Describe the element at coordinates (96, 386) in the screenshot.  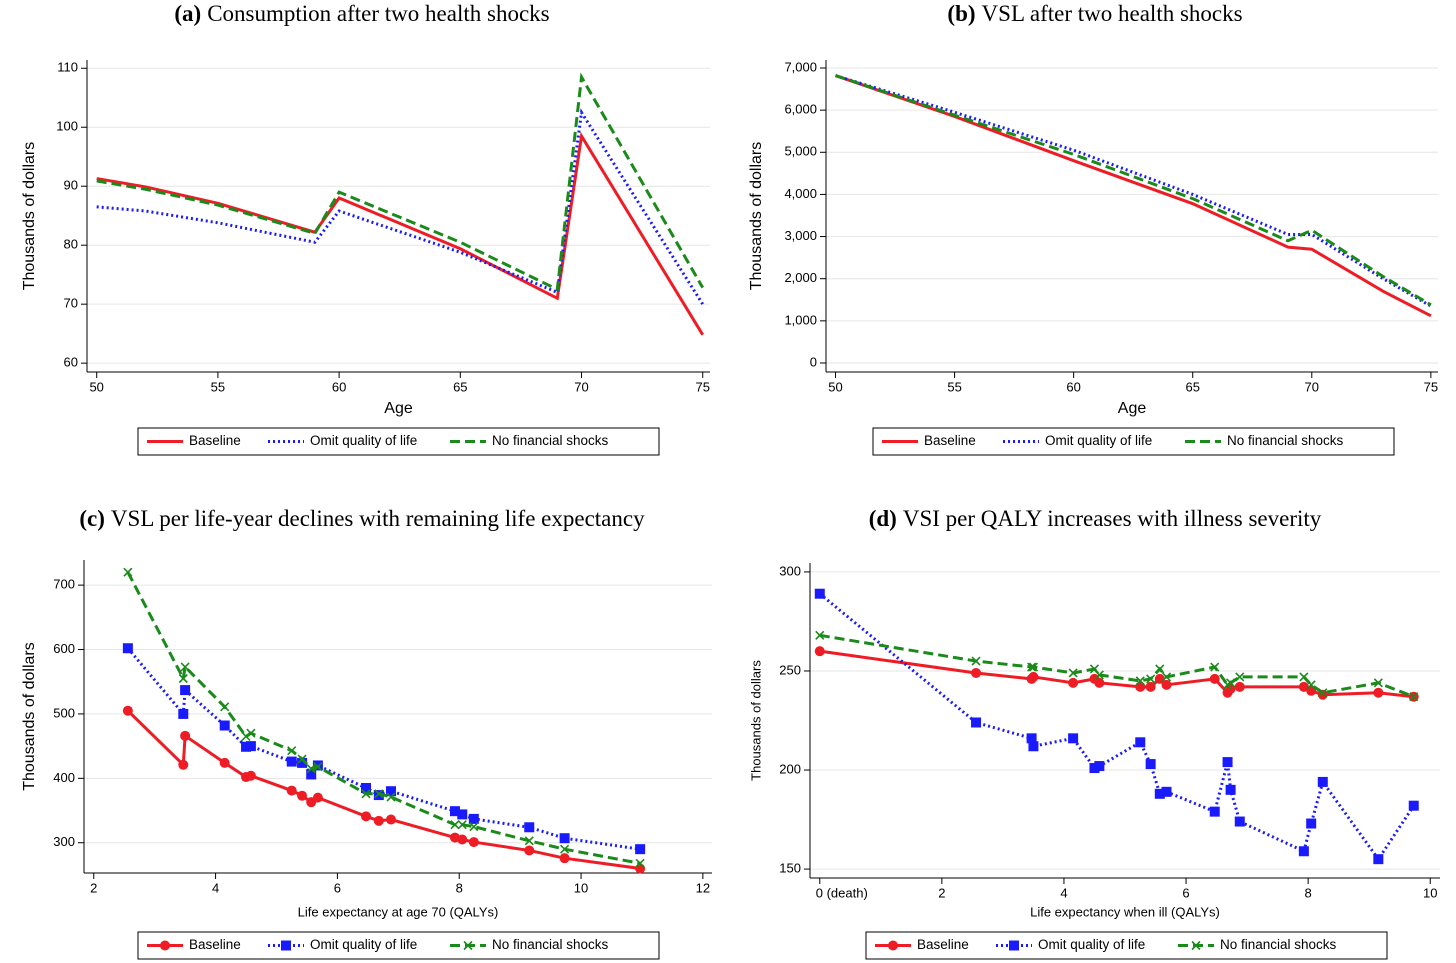
I see `x-tick-label: 50` at that location.